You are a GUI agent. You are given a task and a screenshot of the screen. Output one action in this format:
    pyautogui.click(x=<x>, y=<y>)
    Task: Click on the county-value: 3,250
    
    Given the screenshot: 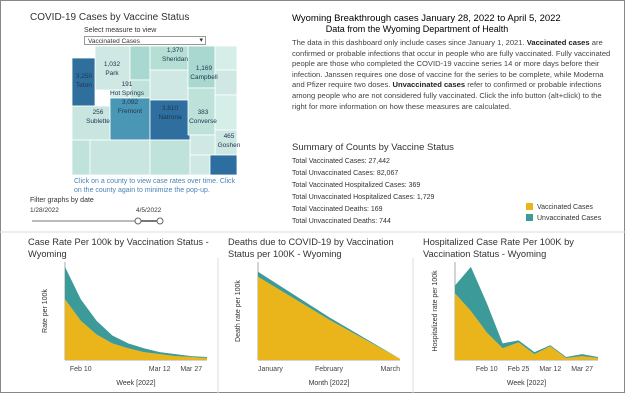 What is the action you would take?
    pyautogui.click(x=84, y=76)
    